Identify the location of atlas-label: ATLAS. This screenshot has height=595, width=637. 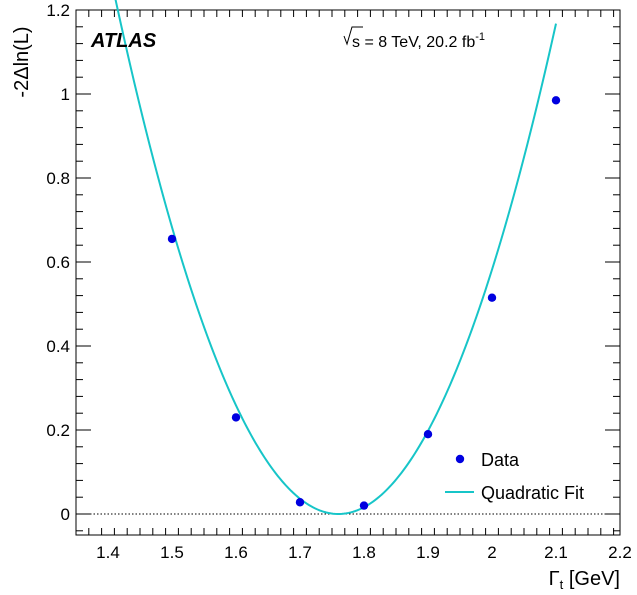
(123, 41).